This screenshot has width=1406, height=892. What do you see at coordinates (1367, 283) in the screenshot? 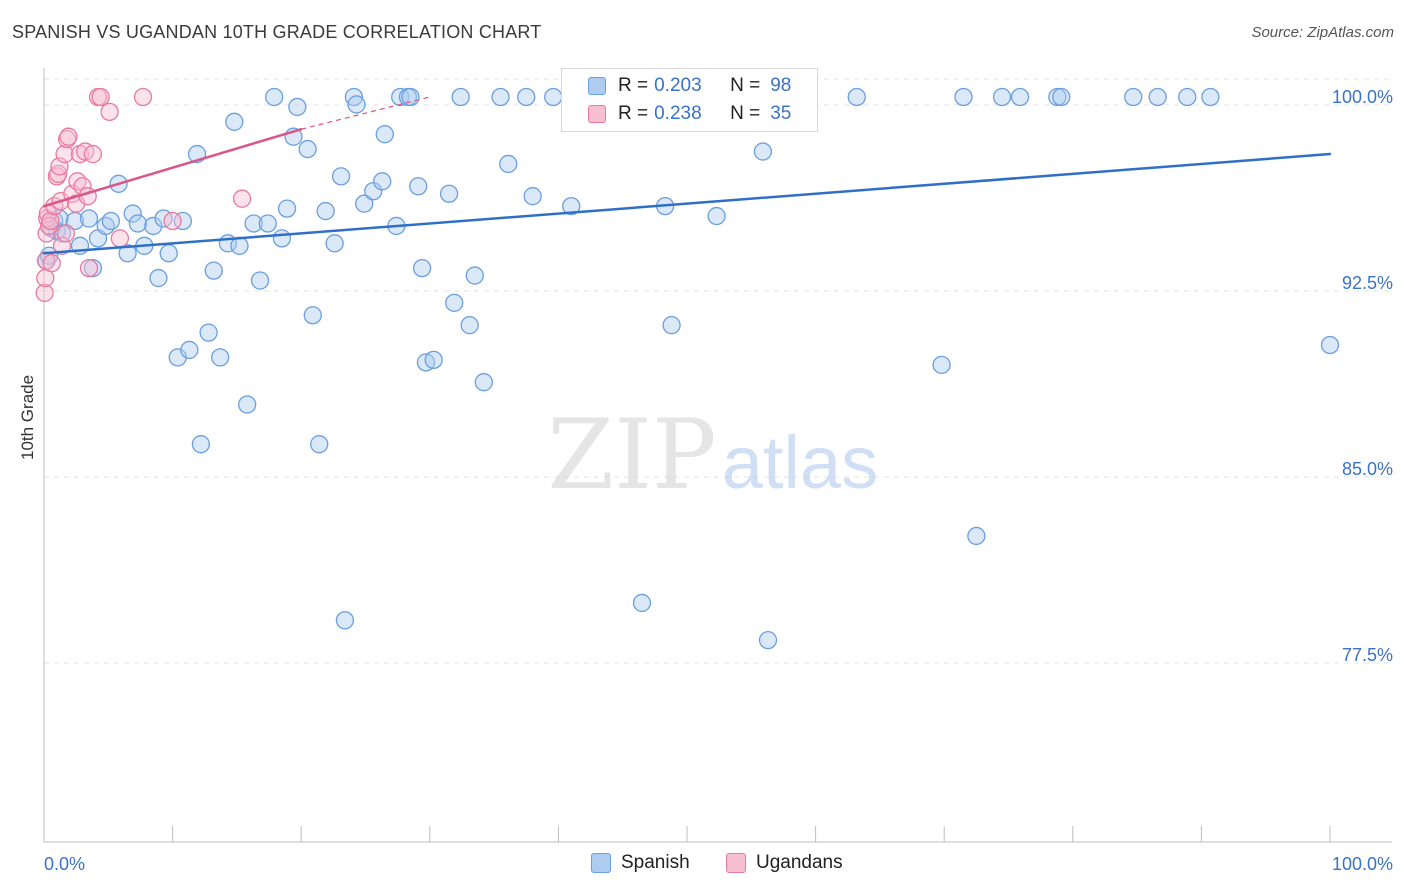
I see `y-tick-label-2: 92.5%` at bounding box center [1367, 283].